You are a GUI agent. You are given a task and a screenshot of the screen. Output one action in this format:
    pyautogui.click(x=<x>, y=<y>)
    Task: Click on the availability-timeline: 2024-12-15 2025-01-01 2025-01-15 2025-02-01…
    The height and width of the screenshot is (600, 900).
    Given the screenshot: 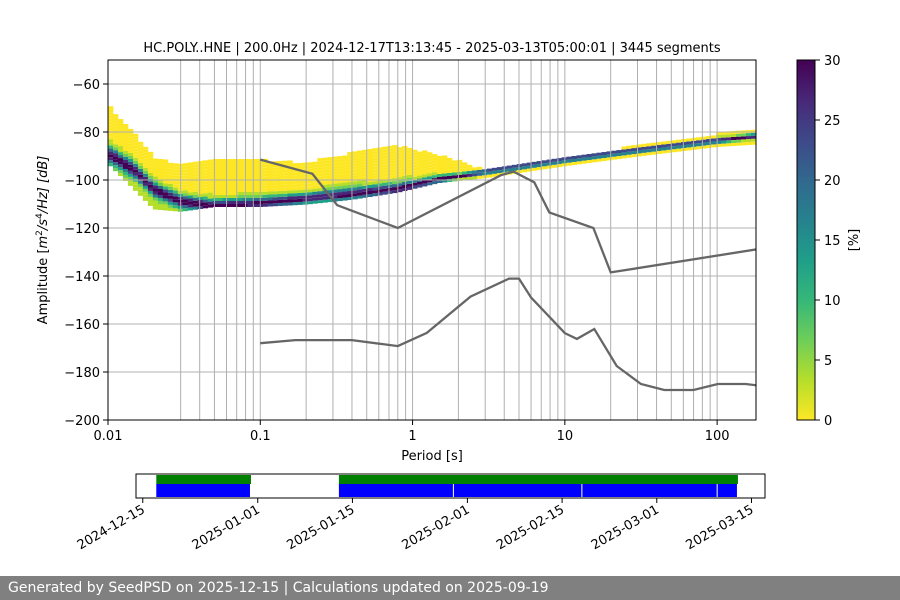 What is the action you would take?
    pyautogui.click(x=420, y=513)
    